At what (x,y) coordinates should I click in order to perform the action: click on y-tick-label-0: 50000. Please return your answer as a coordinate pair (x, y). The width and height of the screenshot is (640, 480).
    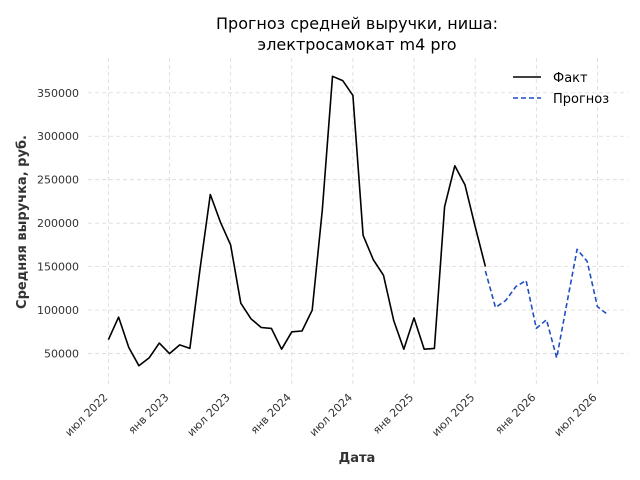
    Looking at the image, I should click on (61, 354).